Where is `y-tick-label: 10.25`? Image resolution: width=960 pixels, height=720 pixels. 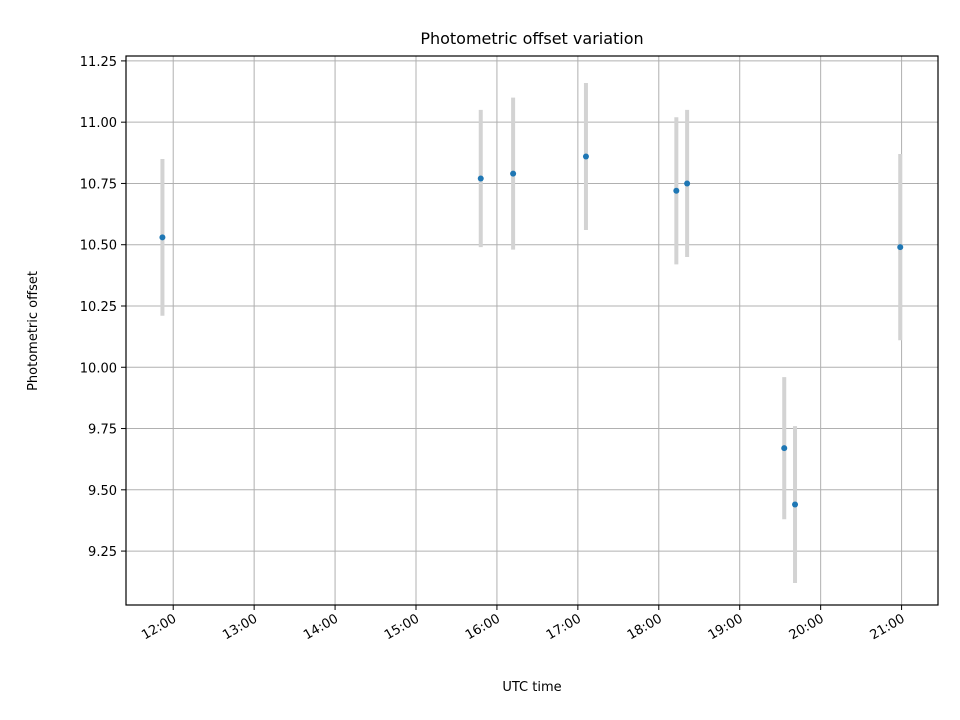
y-tick-label: 10.25 is located at coordinates (98, 307).